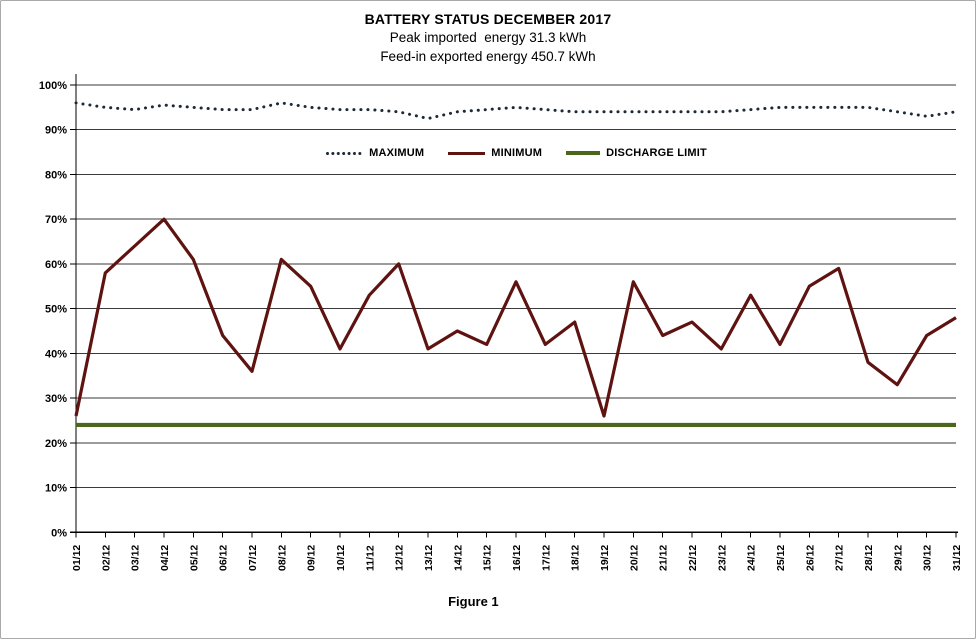 This screenshot has width=976, height=639. What do you see at coordinates (634, 558) in the screenshot?
I see `x-tick-label: 20/12` at bounding box center [634, 558].